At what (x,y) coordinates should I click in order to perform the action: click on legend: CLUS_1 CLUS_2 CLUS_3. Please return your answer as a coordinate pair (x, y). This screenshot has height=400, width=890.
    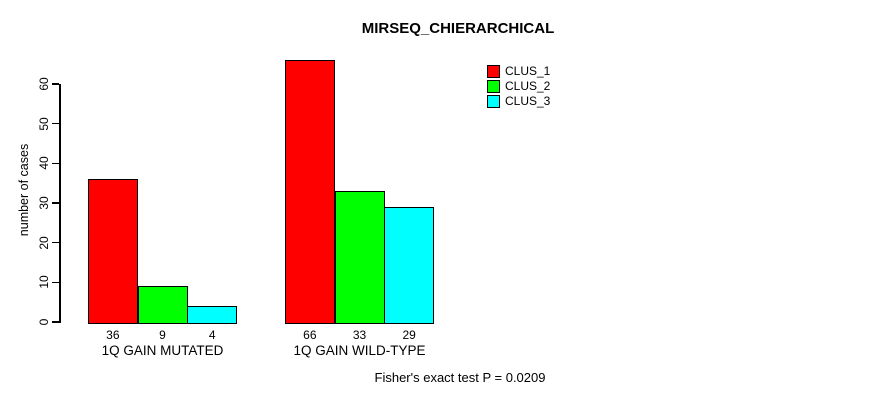
    Looking at the image, I should click on (518, 86).